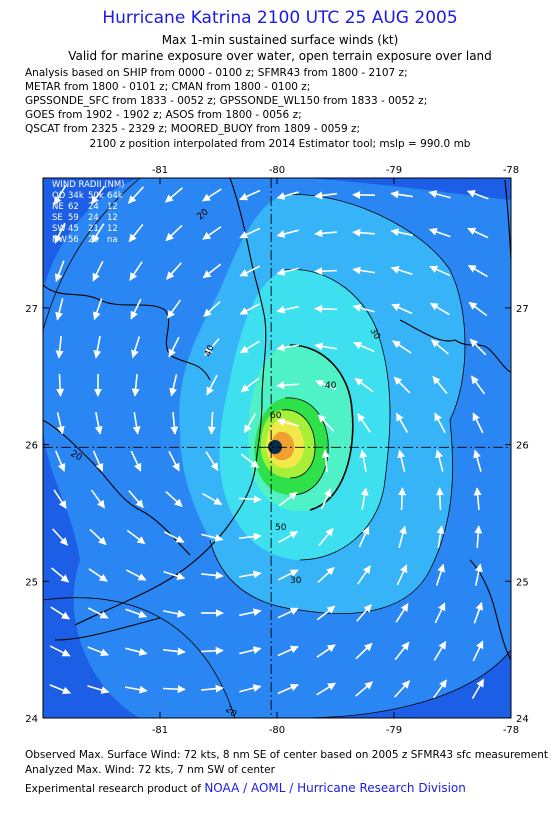  What do you see at coordinates (230, 712) in the screenshot?
I see `contour-label: 20` at bounding box center [230, 712].